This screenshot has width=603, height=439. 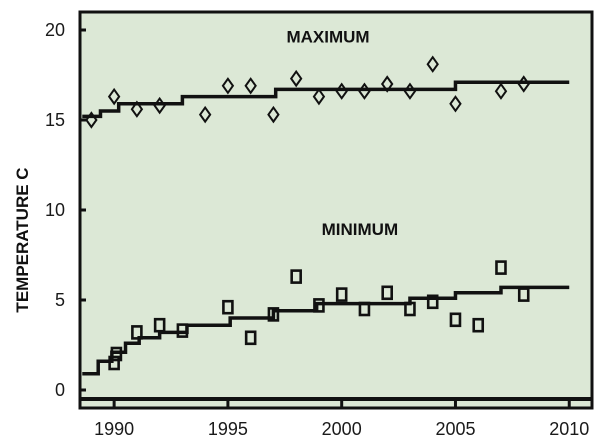 I want to click on trend-line-maximum, so click(x=326, y=99).